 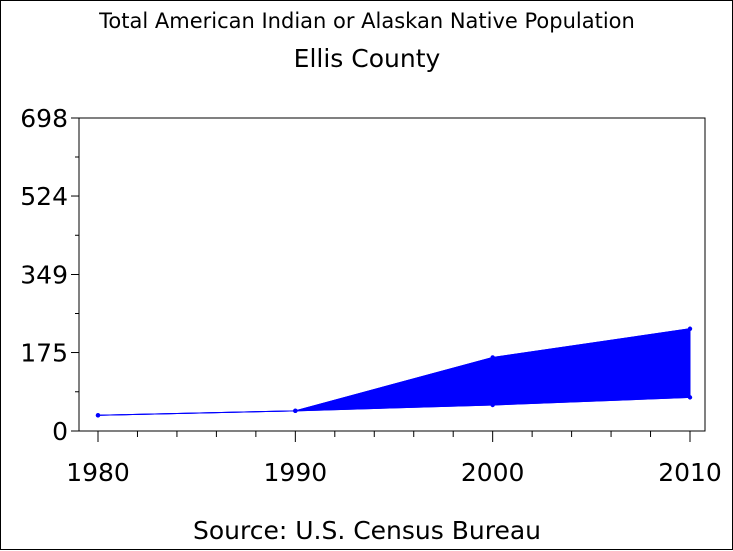 What do you see at coordinates (44, 275) in the screenshot?
I see `y-tick-label: 349` at bounding box center [44, 275].